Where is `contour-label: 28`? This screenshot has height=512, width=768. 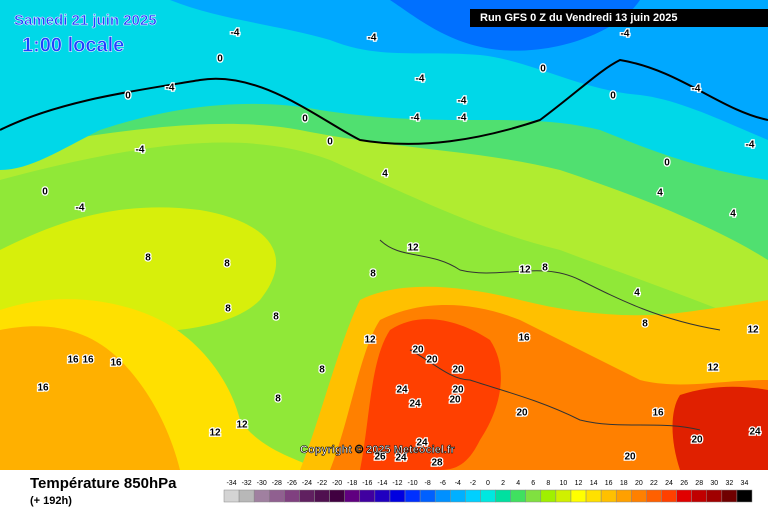 contour-label: 28 is located at coordinates (437, 463).